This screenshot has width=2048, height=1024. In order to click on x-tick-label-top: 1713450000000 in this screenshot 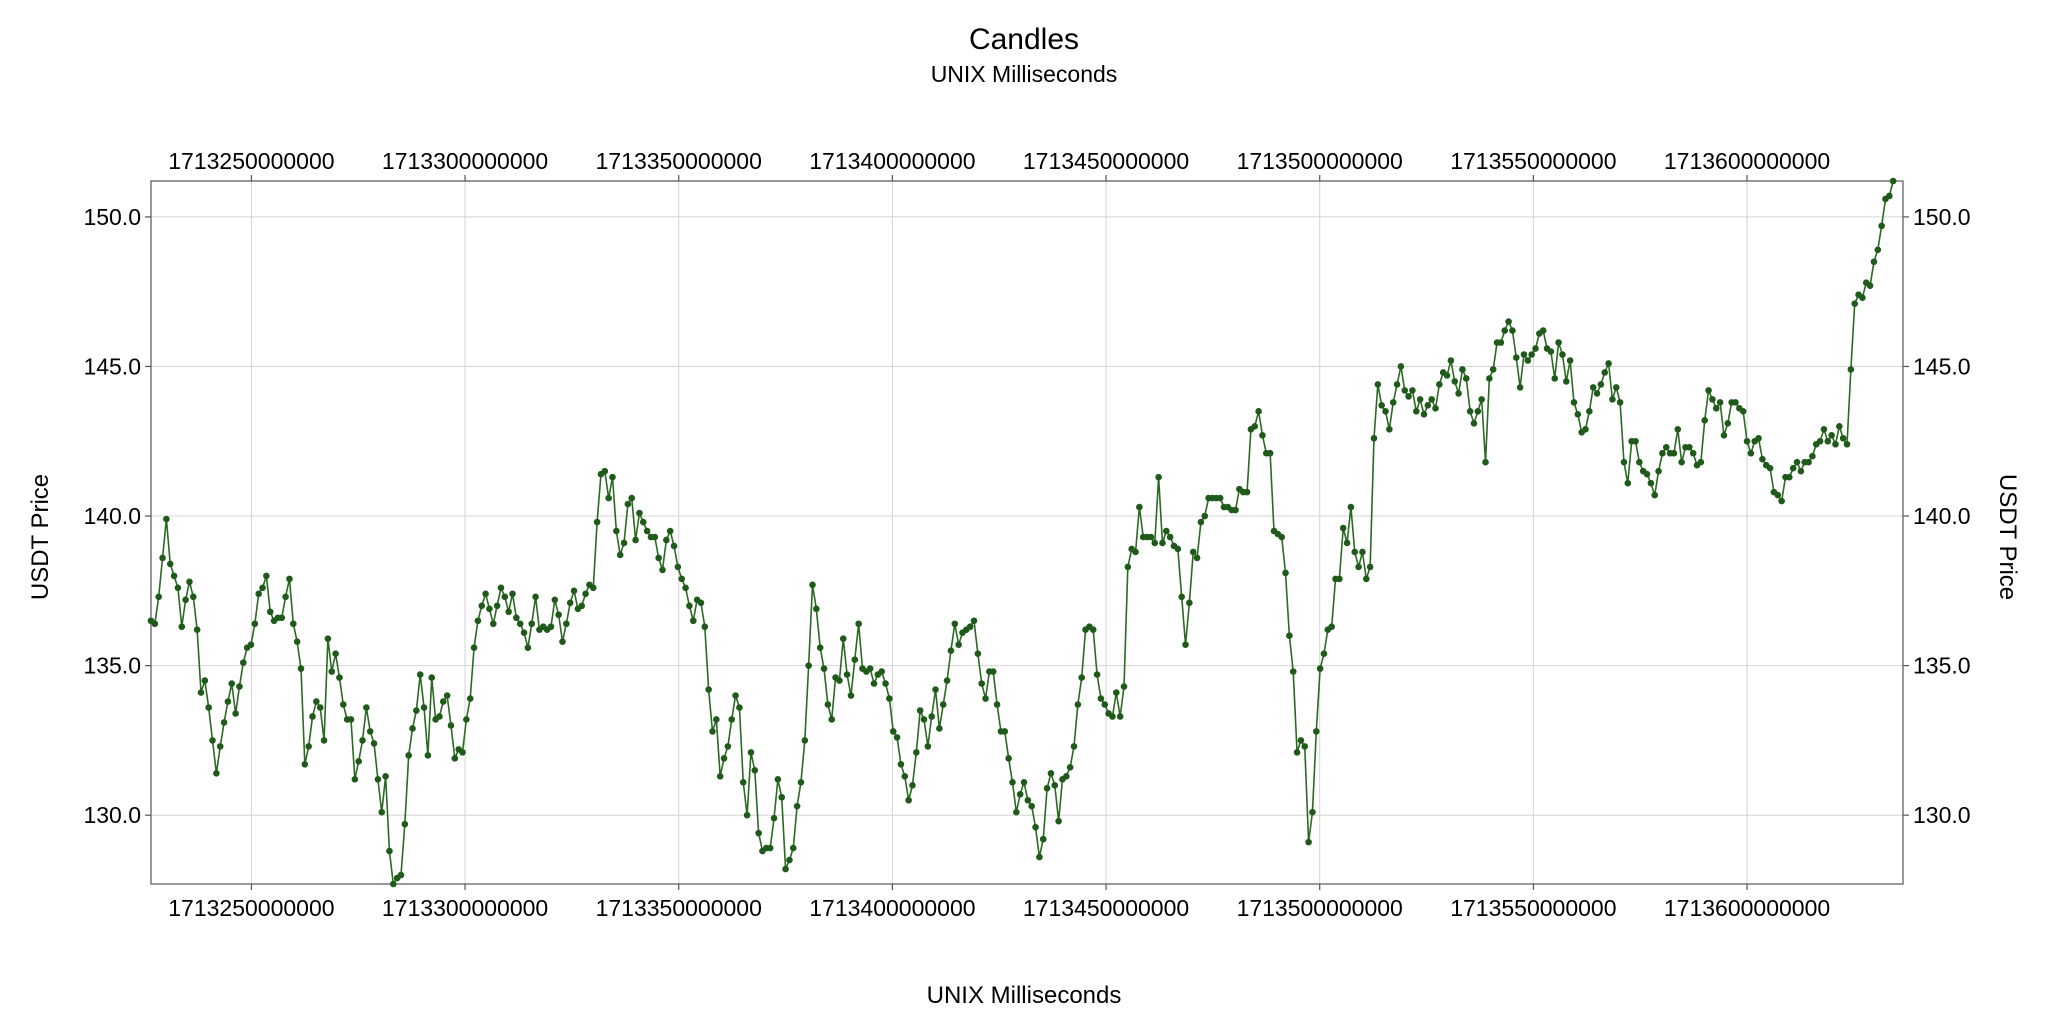, I will do `click(1106, 161)`.